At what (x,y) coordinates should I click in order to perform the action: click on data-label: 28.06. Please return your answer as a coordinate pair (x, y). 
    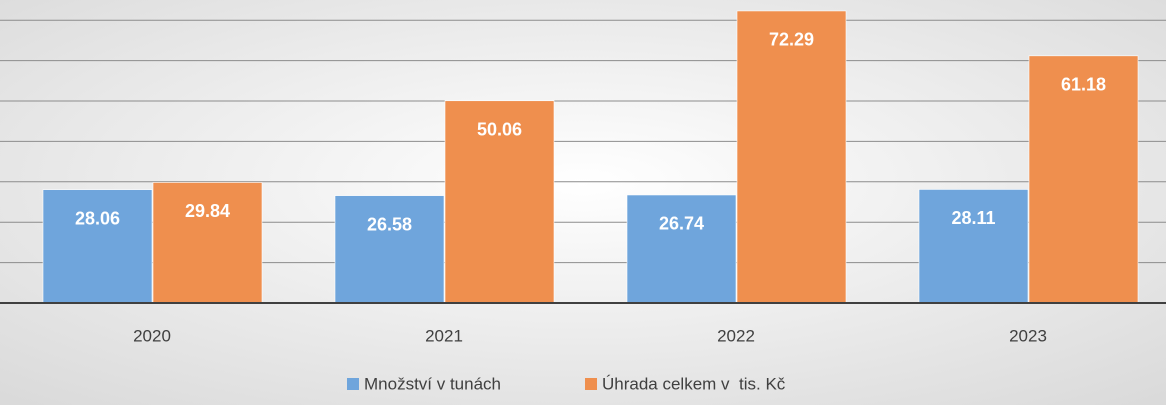
    Looking at the image, I should click on (97, 218).